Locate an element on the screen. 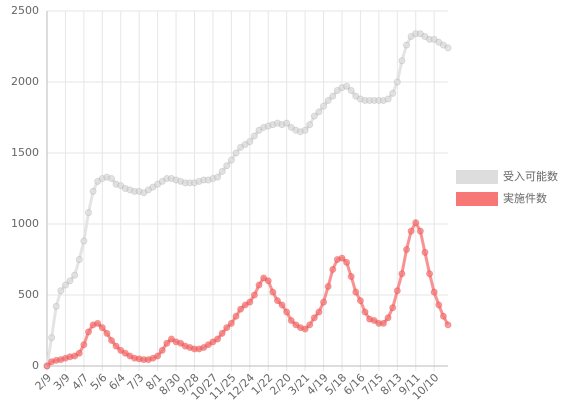  y-tick-label: 0 is located at coordinates (35, 365).